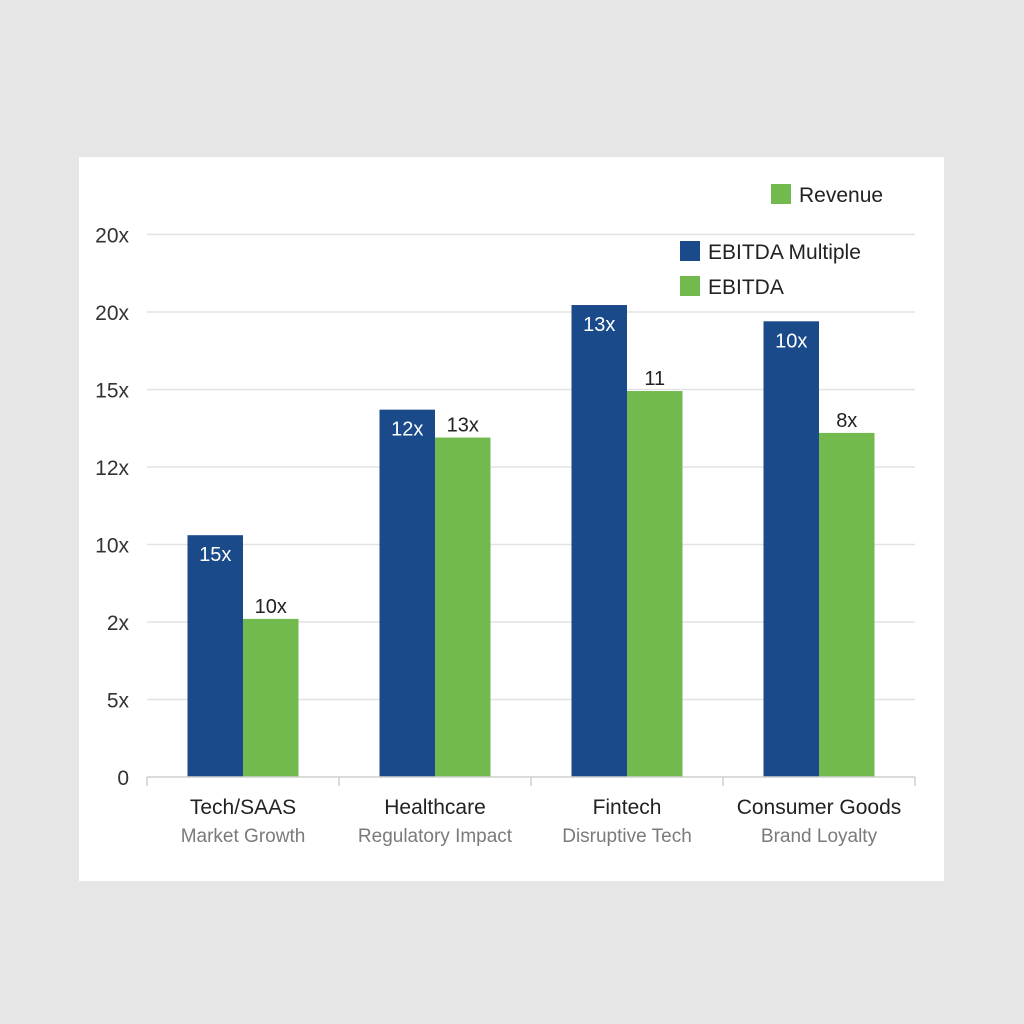 The image size is (1024, 1024). What do you see at coordinates (112, 391) in the screenshot?
I see `y-tick-label: 15x` at bounding box center [112, 391].